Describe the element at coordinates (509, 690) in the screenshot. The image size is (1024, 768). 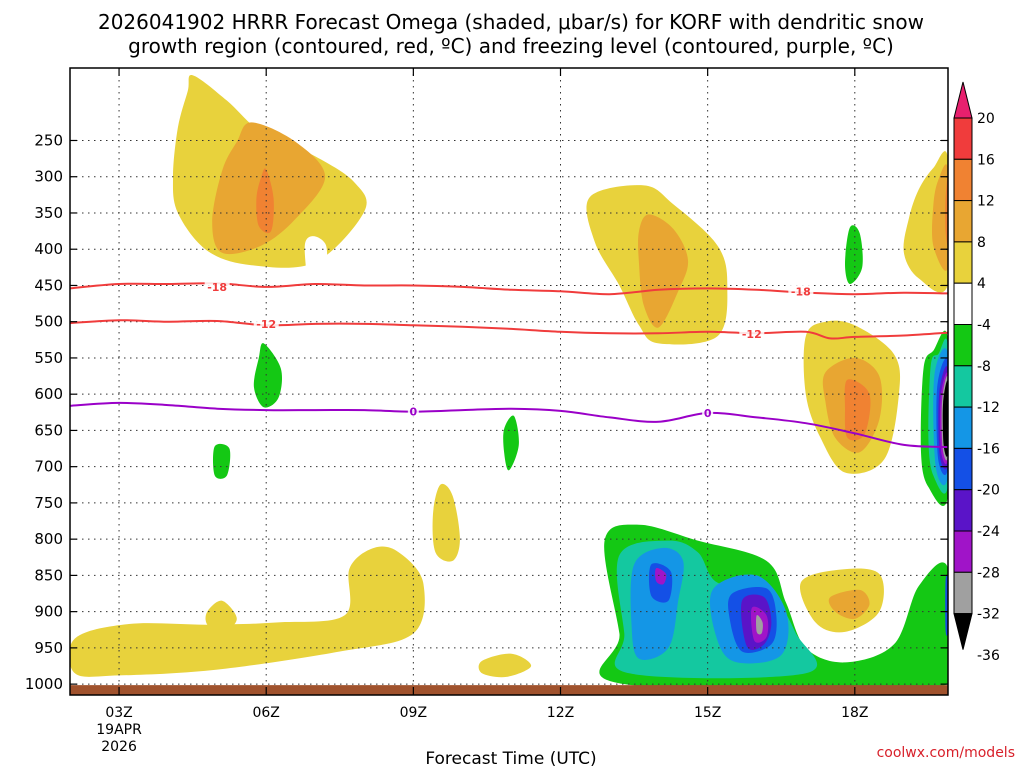
I see `terrain-ground-bar` at that location.